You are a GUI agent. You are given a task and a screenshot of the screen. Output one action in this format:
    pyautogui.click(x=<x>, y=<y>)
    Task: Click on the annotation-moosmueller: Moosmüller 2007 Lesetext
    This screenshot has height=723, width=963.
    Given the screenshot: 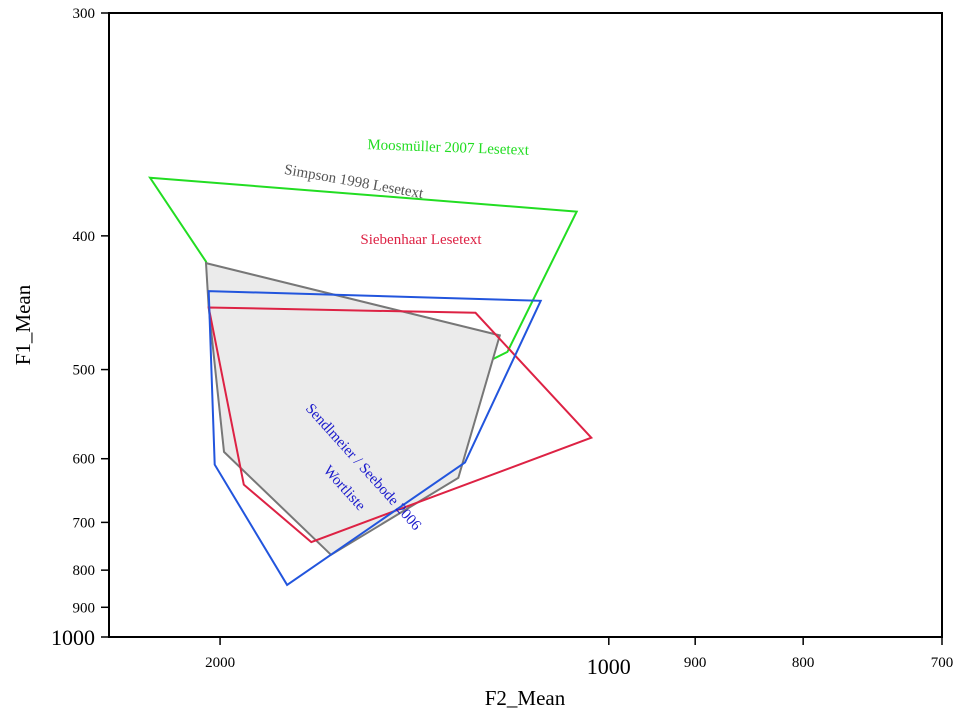 What is the action you would take?
    pyautogui.click(x=448, y=148)
    